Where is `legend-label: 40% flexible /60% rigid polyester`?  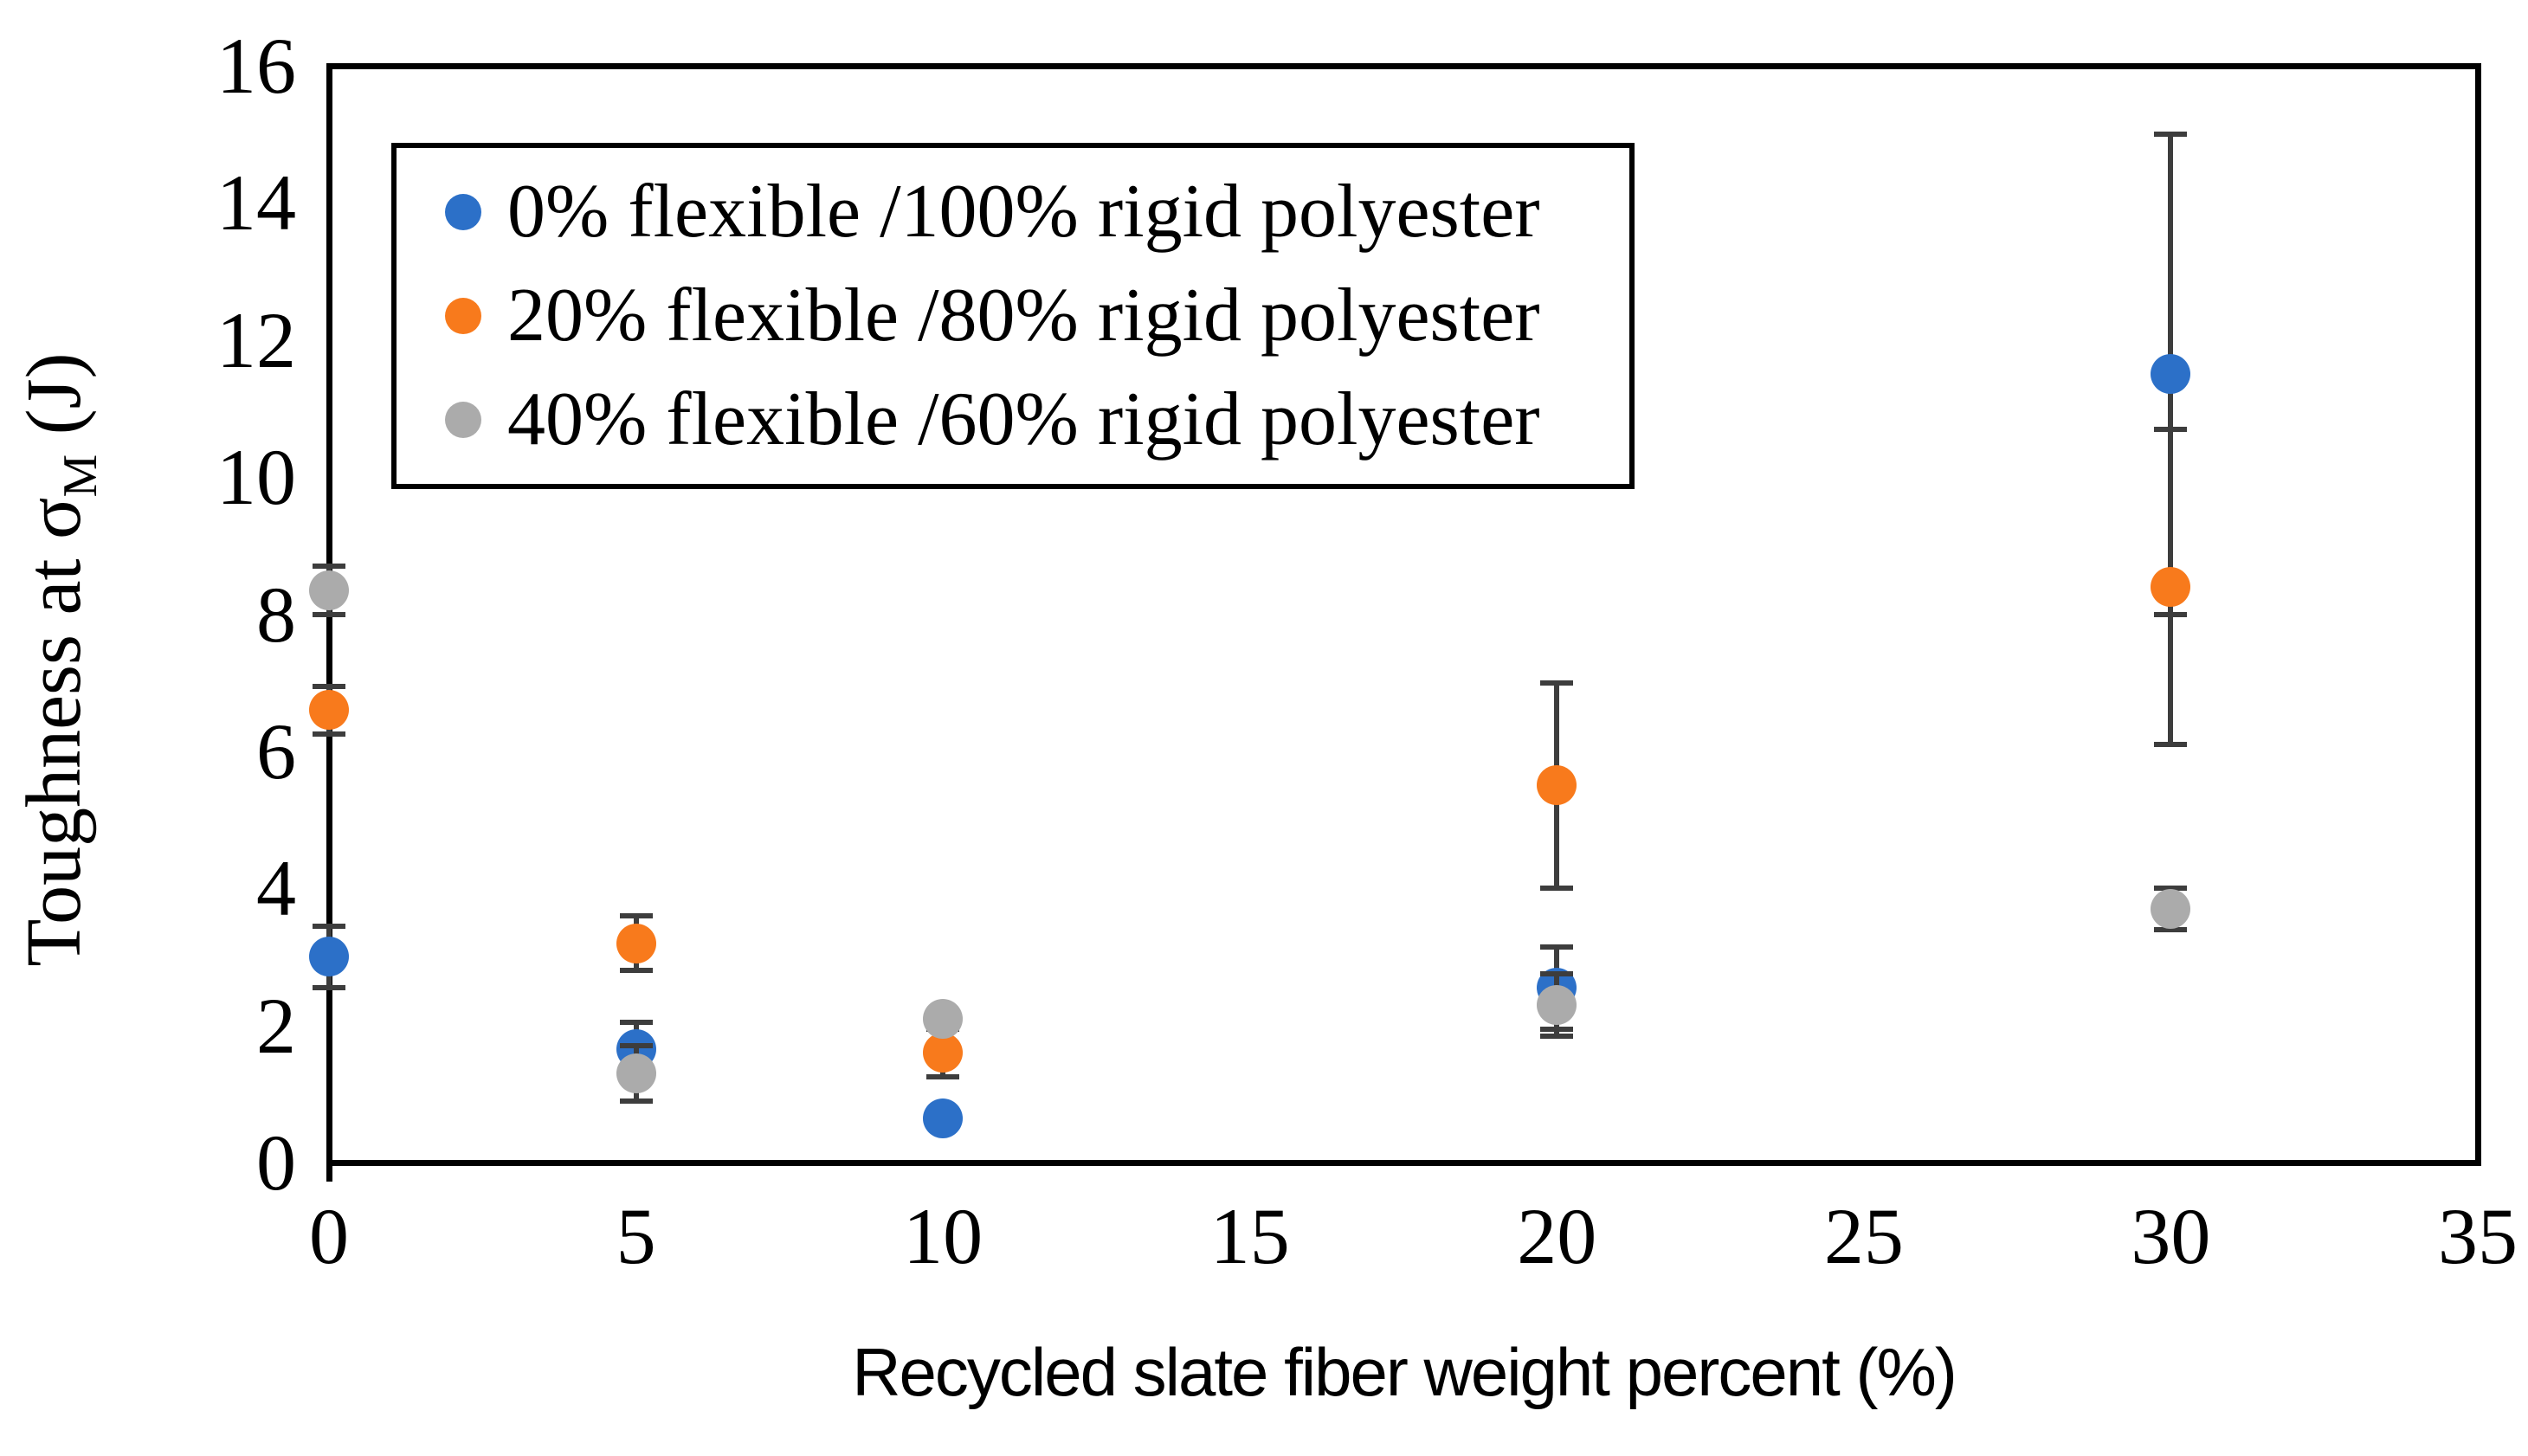
legend-label: 40% flexible /60% rigid polyester is located at coordinates (1023, 419).